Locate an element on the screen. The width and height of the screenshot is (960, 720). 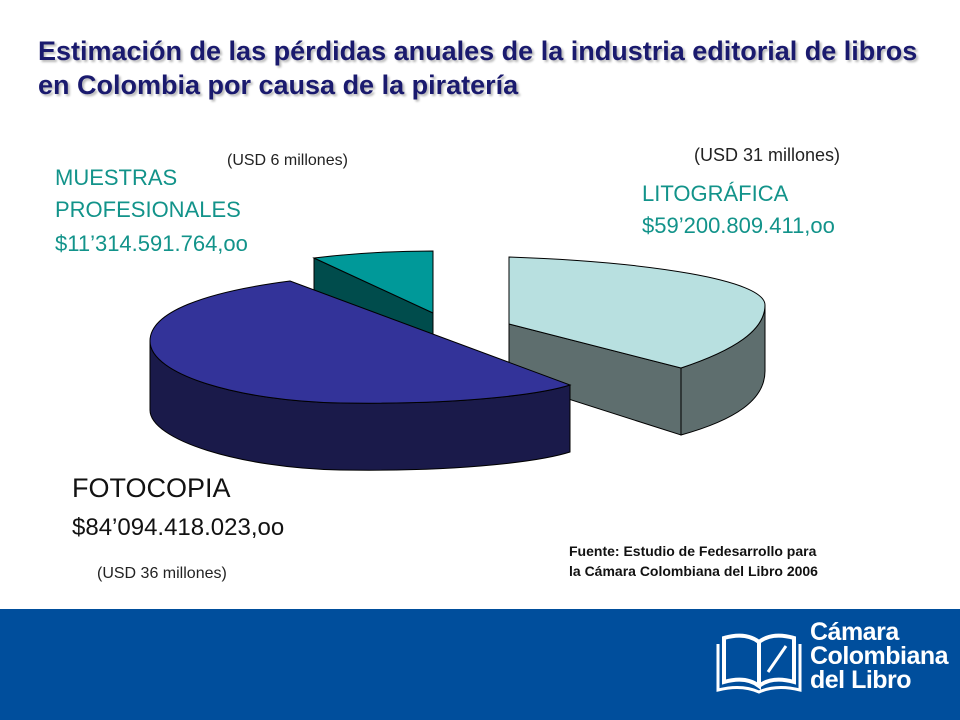
slice-muestras-top is located at coordinates (373, 282).